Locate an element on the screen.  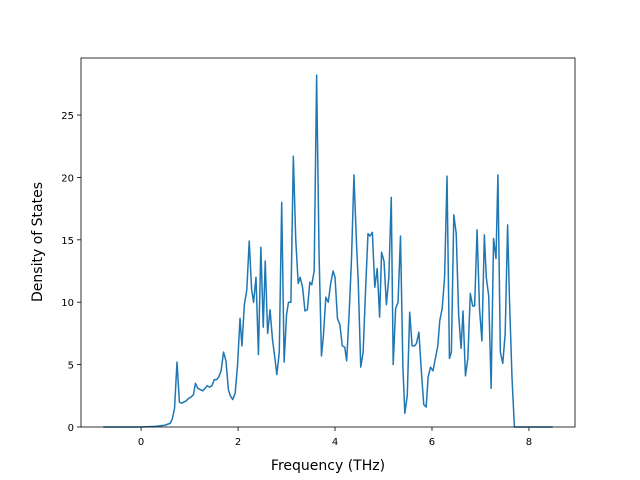
y-tick-label: 25 is located at coordinates (67, 116).